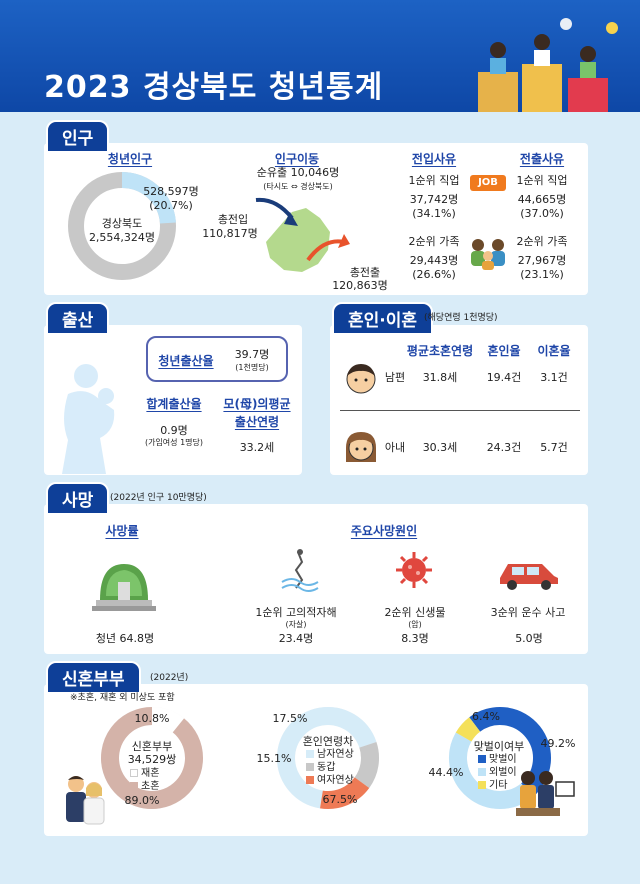  What do you see at coordinates (310, 767) in the screenshot?
I see `donut1-legend-1-swatch` at bounding box center [310, 767].